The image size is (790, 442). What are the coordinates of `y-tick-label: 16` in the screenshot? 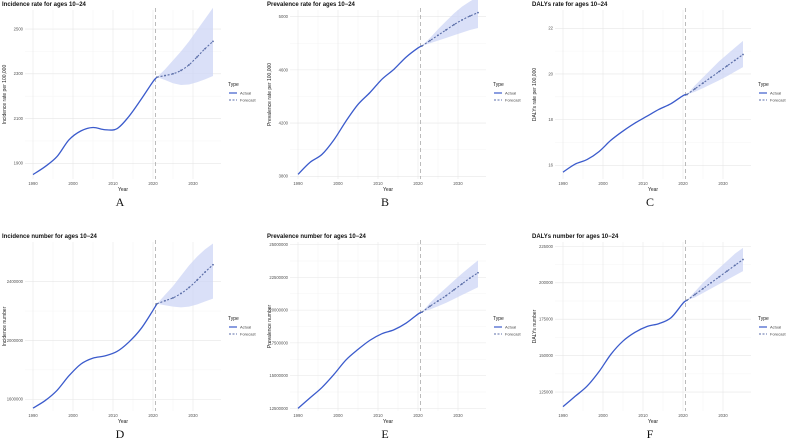 It's located at (550, 165).